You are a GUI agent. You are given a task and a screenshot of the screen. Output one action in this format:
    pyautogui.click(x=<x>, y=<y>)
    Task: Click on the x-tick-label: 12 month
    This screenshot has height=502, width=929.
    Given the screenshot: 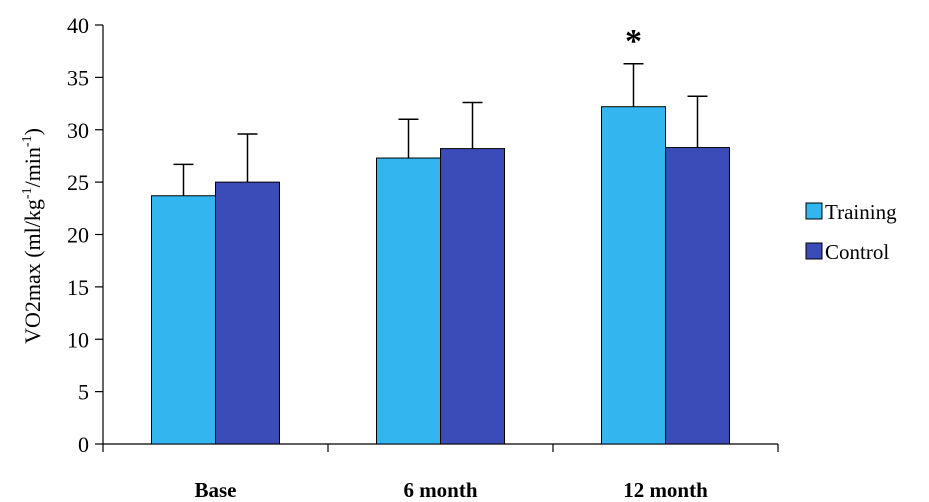 What is the action you would take?
    pyautogui.click(x=665, y=490)
    